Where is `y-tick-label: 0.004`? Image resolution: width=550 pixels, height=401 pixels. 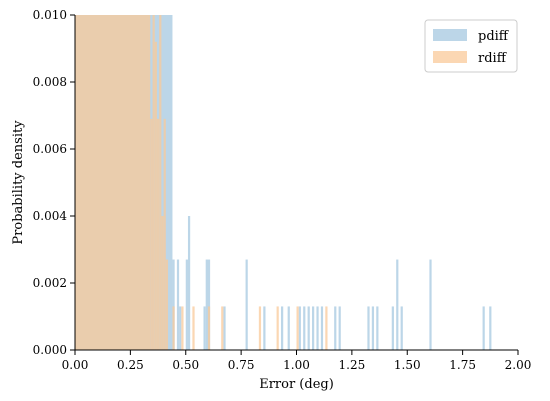
y-tick-label: 0.004 is located at coordinates (50, 216).